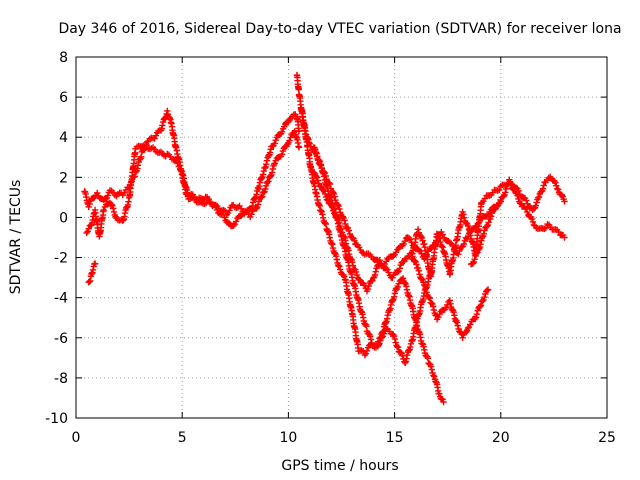  I want to click on y-tick-label: -2, so click(61, 259).